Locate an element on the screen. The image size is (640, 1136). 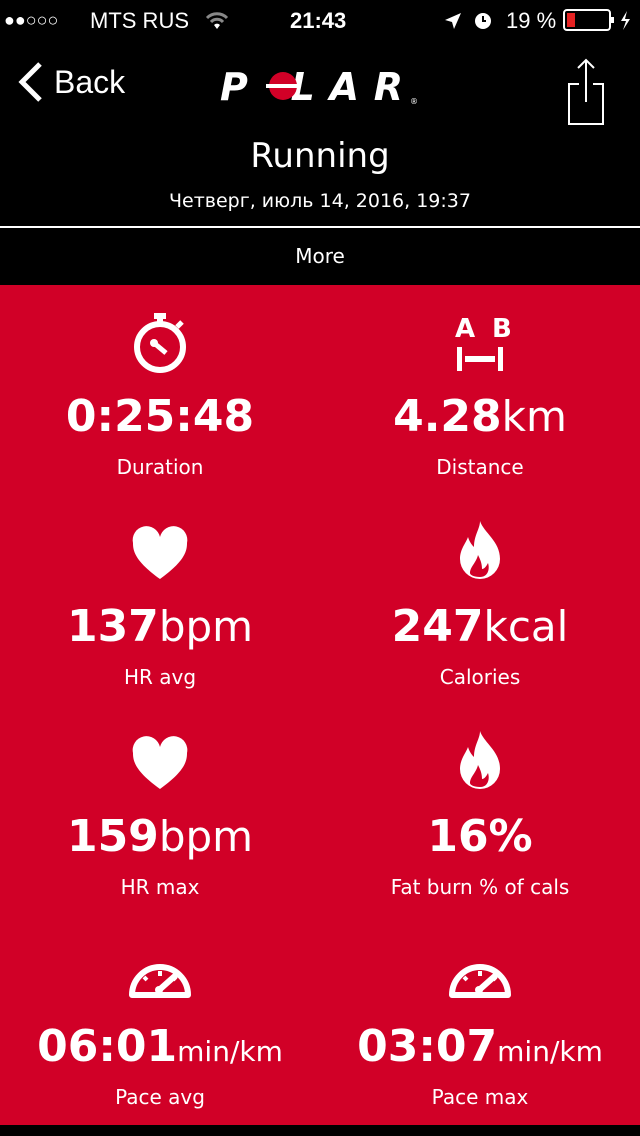
stat-number: 03:07 is located at coordinates (427, 1046).